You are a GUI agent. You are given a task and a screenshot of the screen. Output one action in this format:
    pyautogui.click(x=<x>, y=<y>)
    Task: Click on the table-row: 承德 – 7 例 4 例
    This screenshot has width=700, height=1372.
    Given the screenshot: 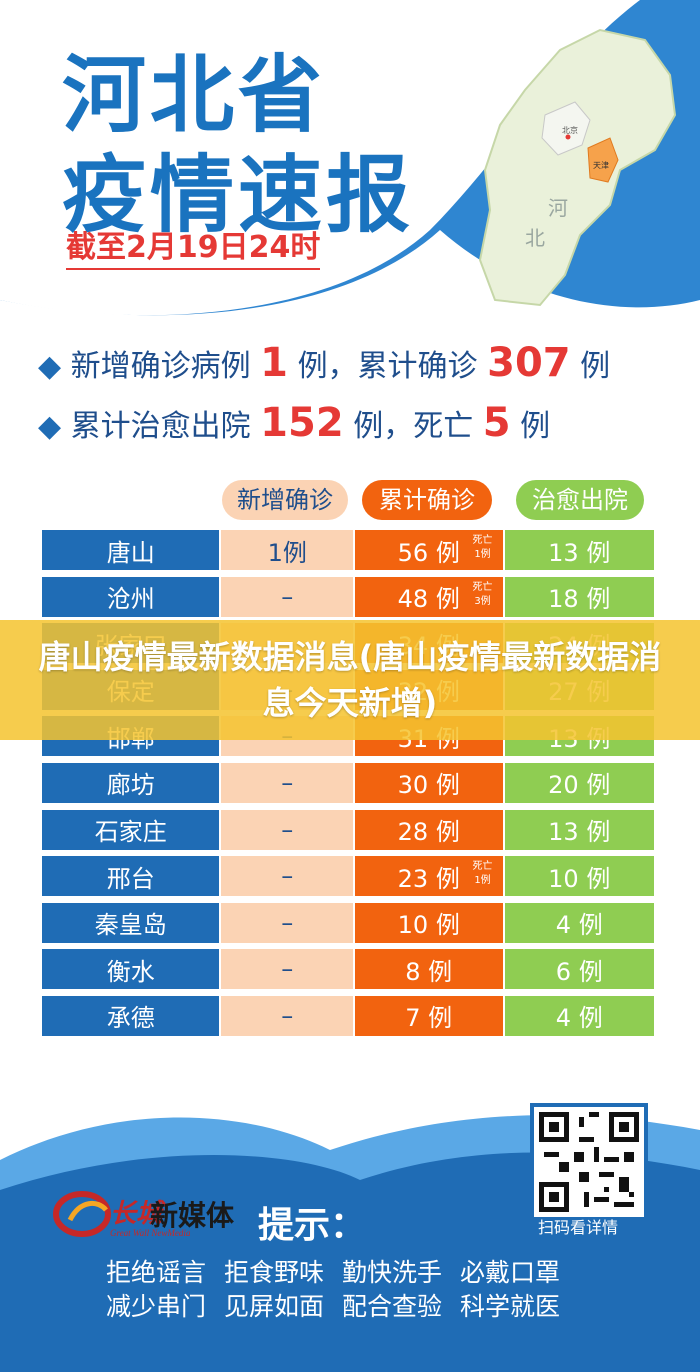 What is the action you would take?
    pyautogui.click(x=348, y=1015)
    